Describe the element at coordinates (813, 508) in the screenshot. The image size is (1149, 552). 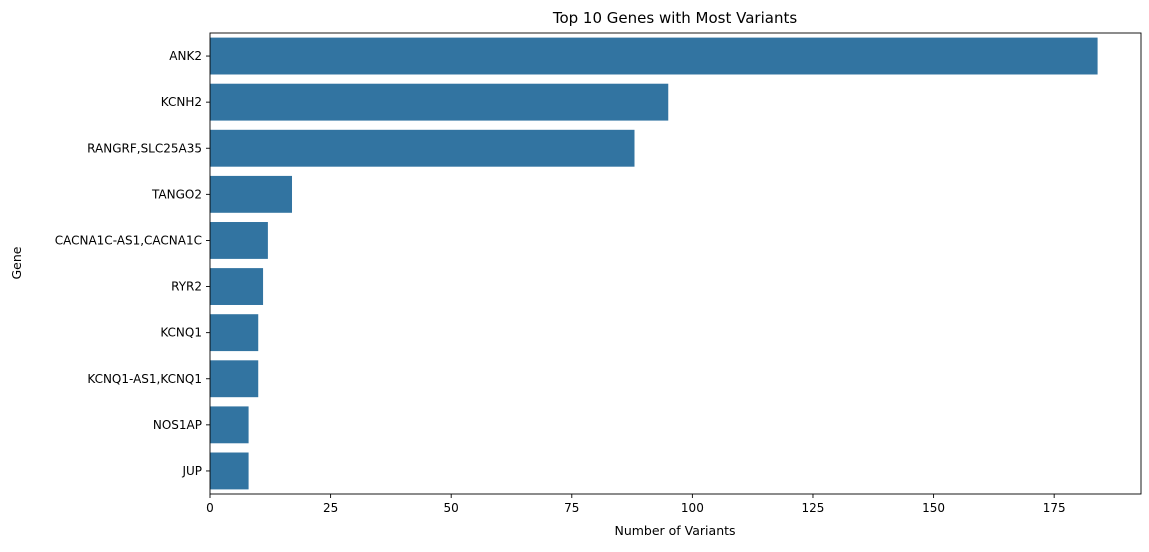
I see `x-tick-label: 125` at that location.